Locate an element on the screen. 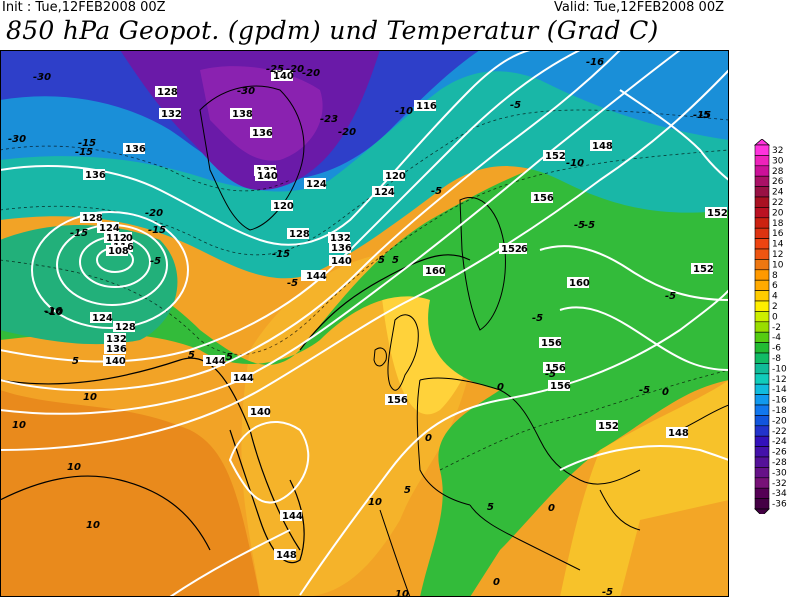  legend-label: 24 is located at coordinates (778, 193).